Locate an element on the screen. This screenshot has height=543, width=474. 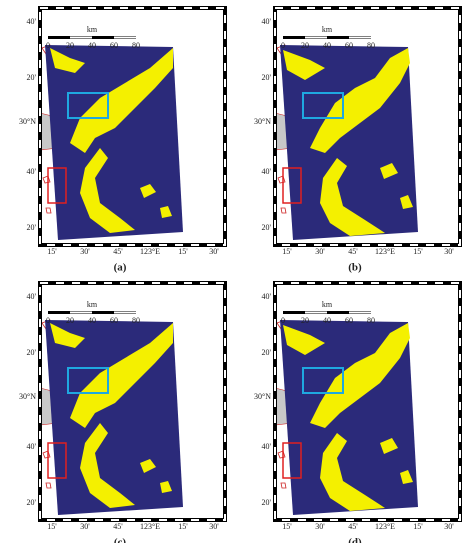
panel-label: (d) is located at coordinates (355, 540).